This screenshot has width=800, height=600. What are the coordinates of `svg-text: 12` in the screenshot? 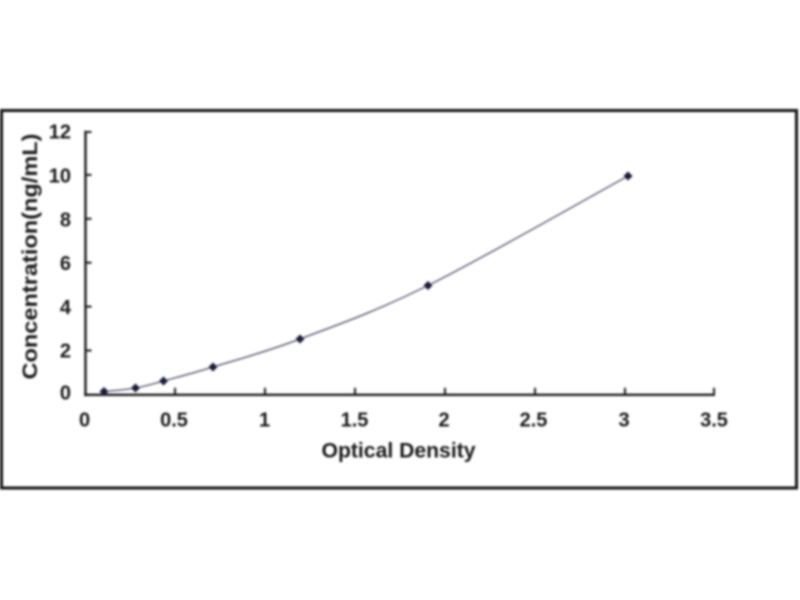 It's located at (60, 133).